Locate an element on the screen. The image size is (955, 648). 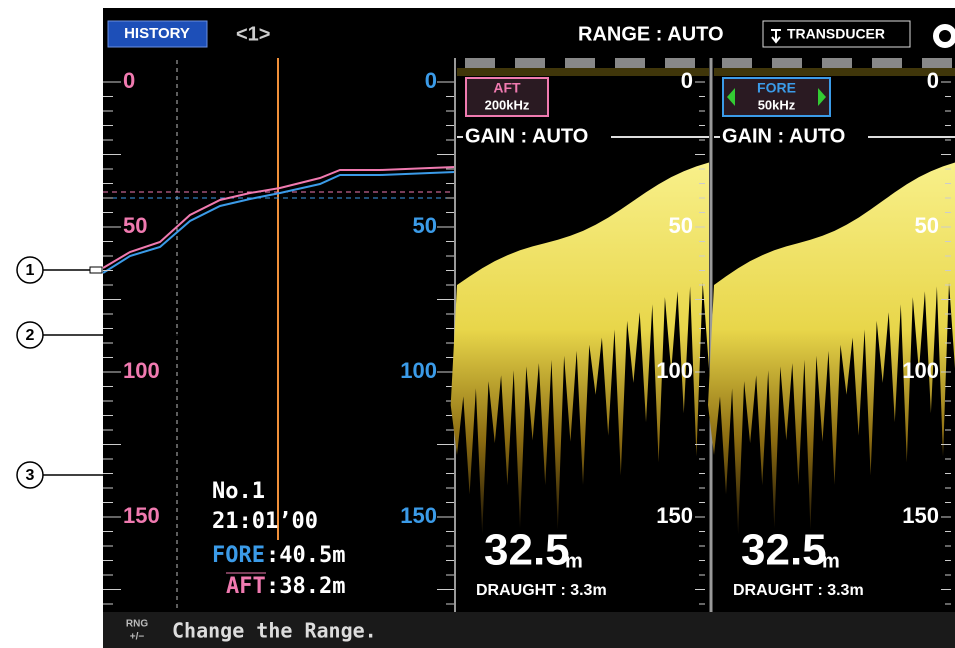
status-icon is located at coordinates (944, 36).